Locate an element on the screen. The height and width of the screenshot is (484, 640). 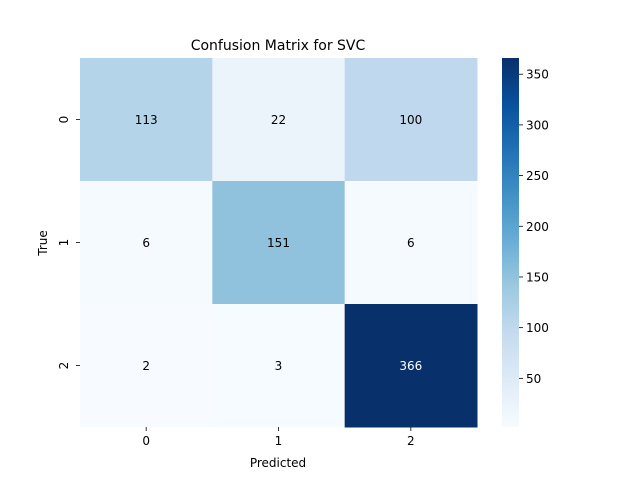
colorbar-tick-label-5: 300 is located at coordinates (537, 125).